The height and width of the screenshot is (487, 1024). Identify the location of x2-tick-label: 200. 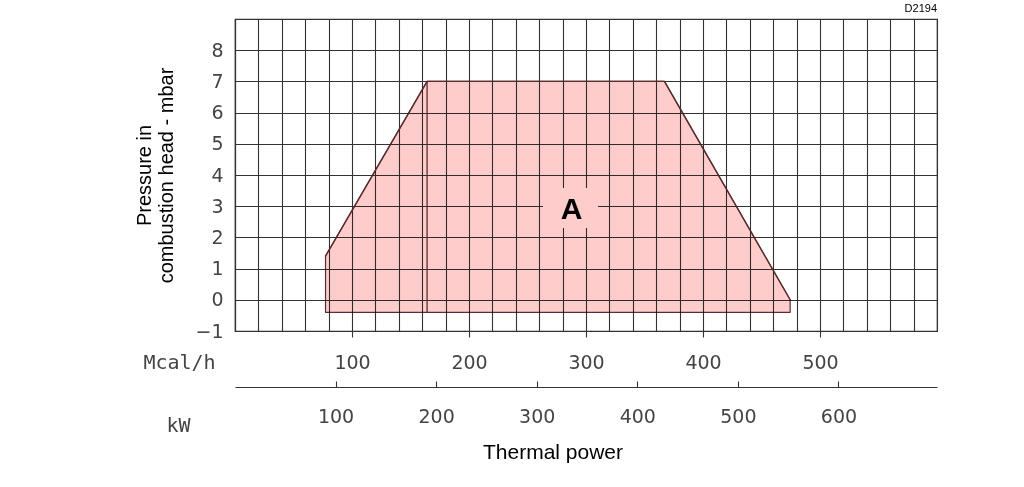
(469, 361).